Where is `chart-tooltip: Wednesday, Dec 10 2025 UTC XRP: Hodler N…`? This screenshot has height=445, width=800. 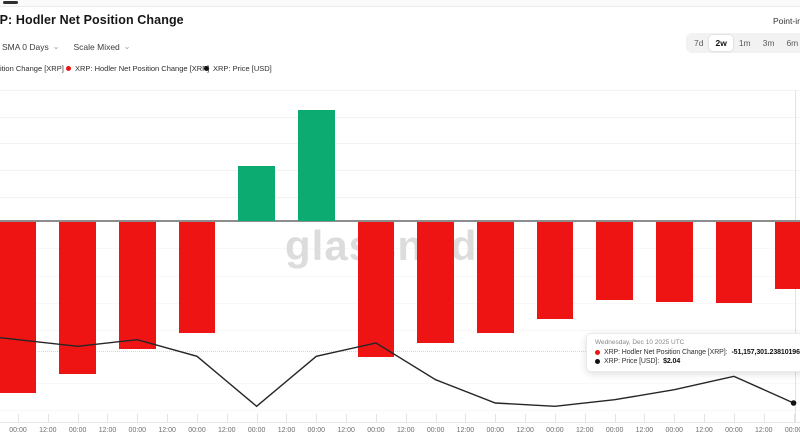
chart-tooltip: Wednesday, Dec 10 2025 UTC XRP: Hodler N… is located at coordinates (693, 352).